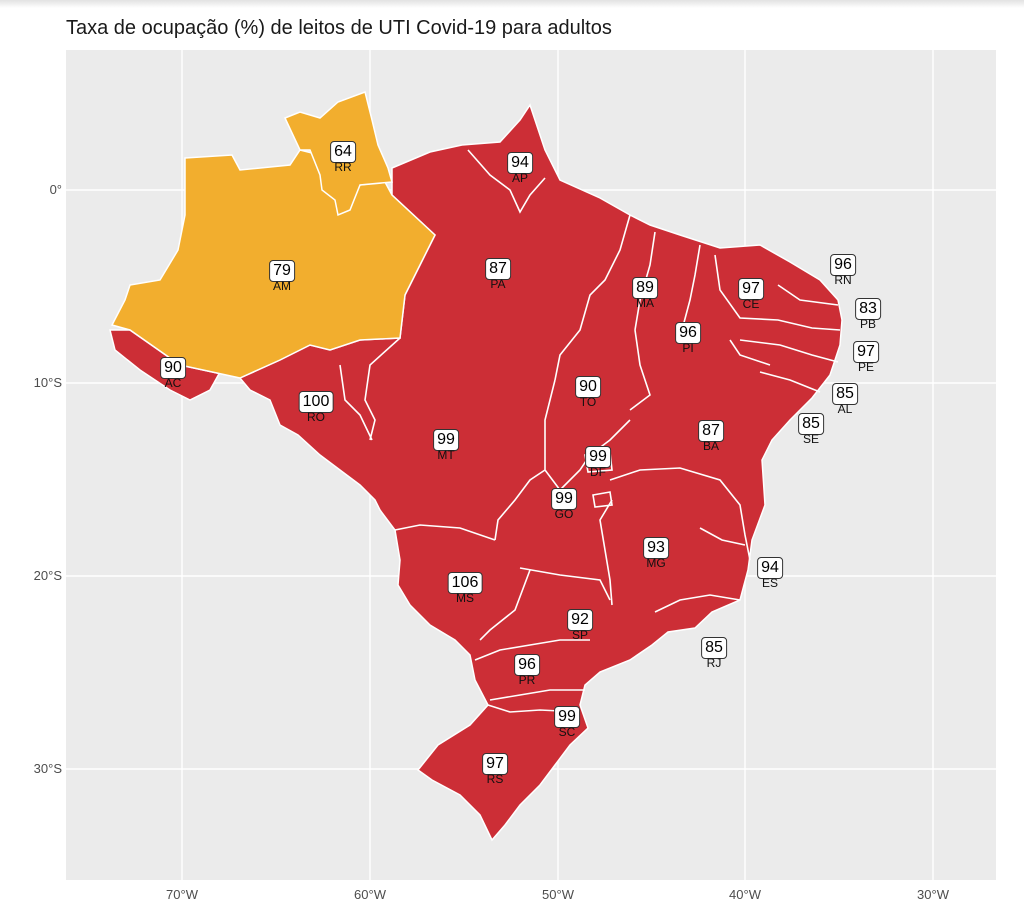 The height and width of the screenshot is (917, 1024). I want to click on x-axis-label-50w: 50°W, so click(558, 894).